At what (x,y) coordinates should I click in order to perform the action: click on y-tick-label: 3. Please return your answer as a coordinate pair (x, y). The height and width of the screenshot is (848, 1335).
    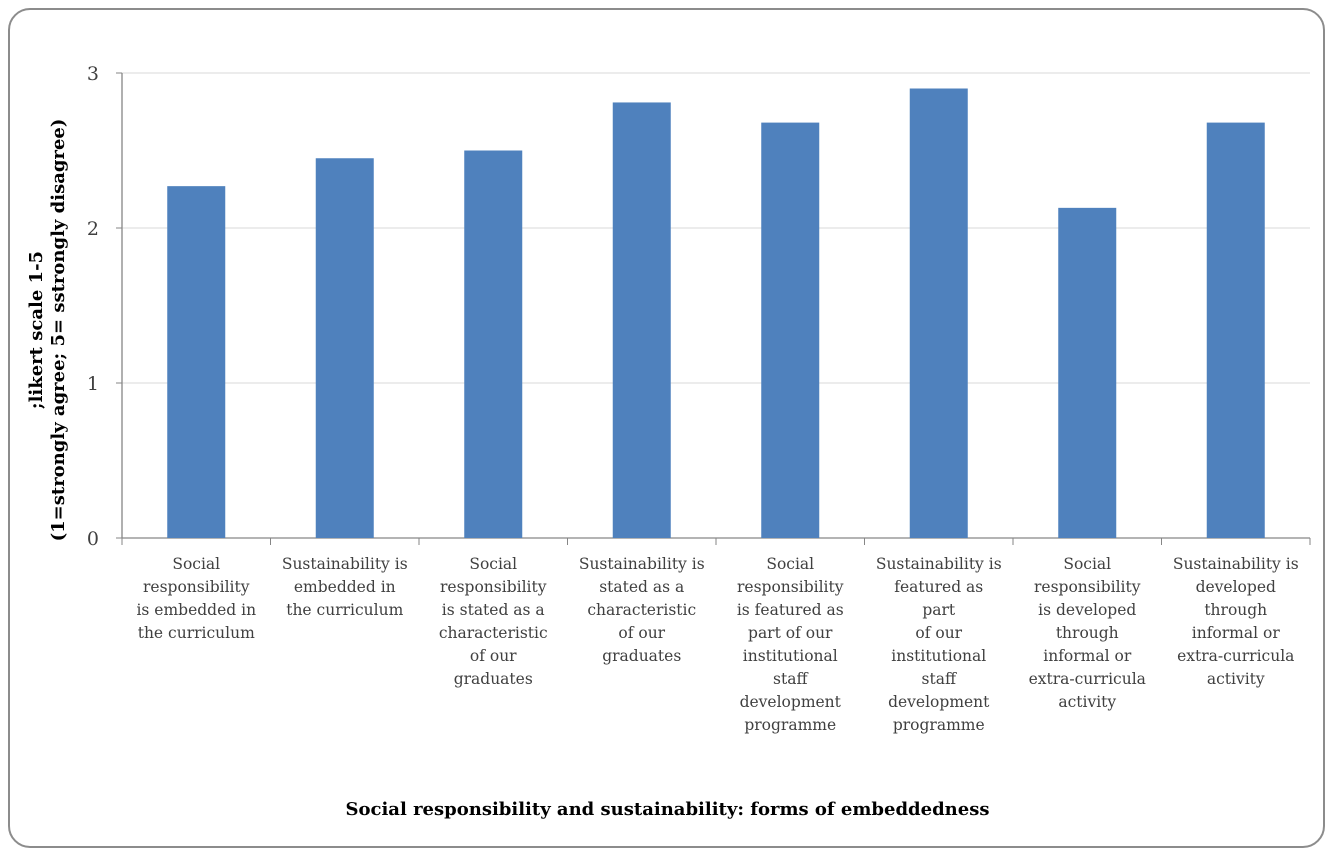
    Looking at the image, I should click on (93, 74).